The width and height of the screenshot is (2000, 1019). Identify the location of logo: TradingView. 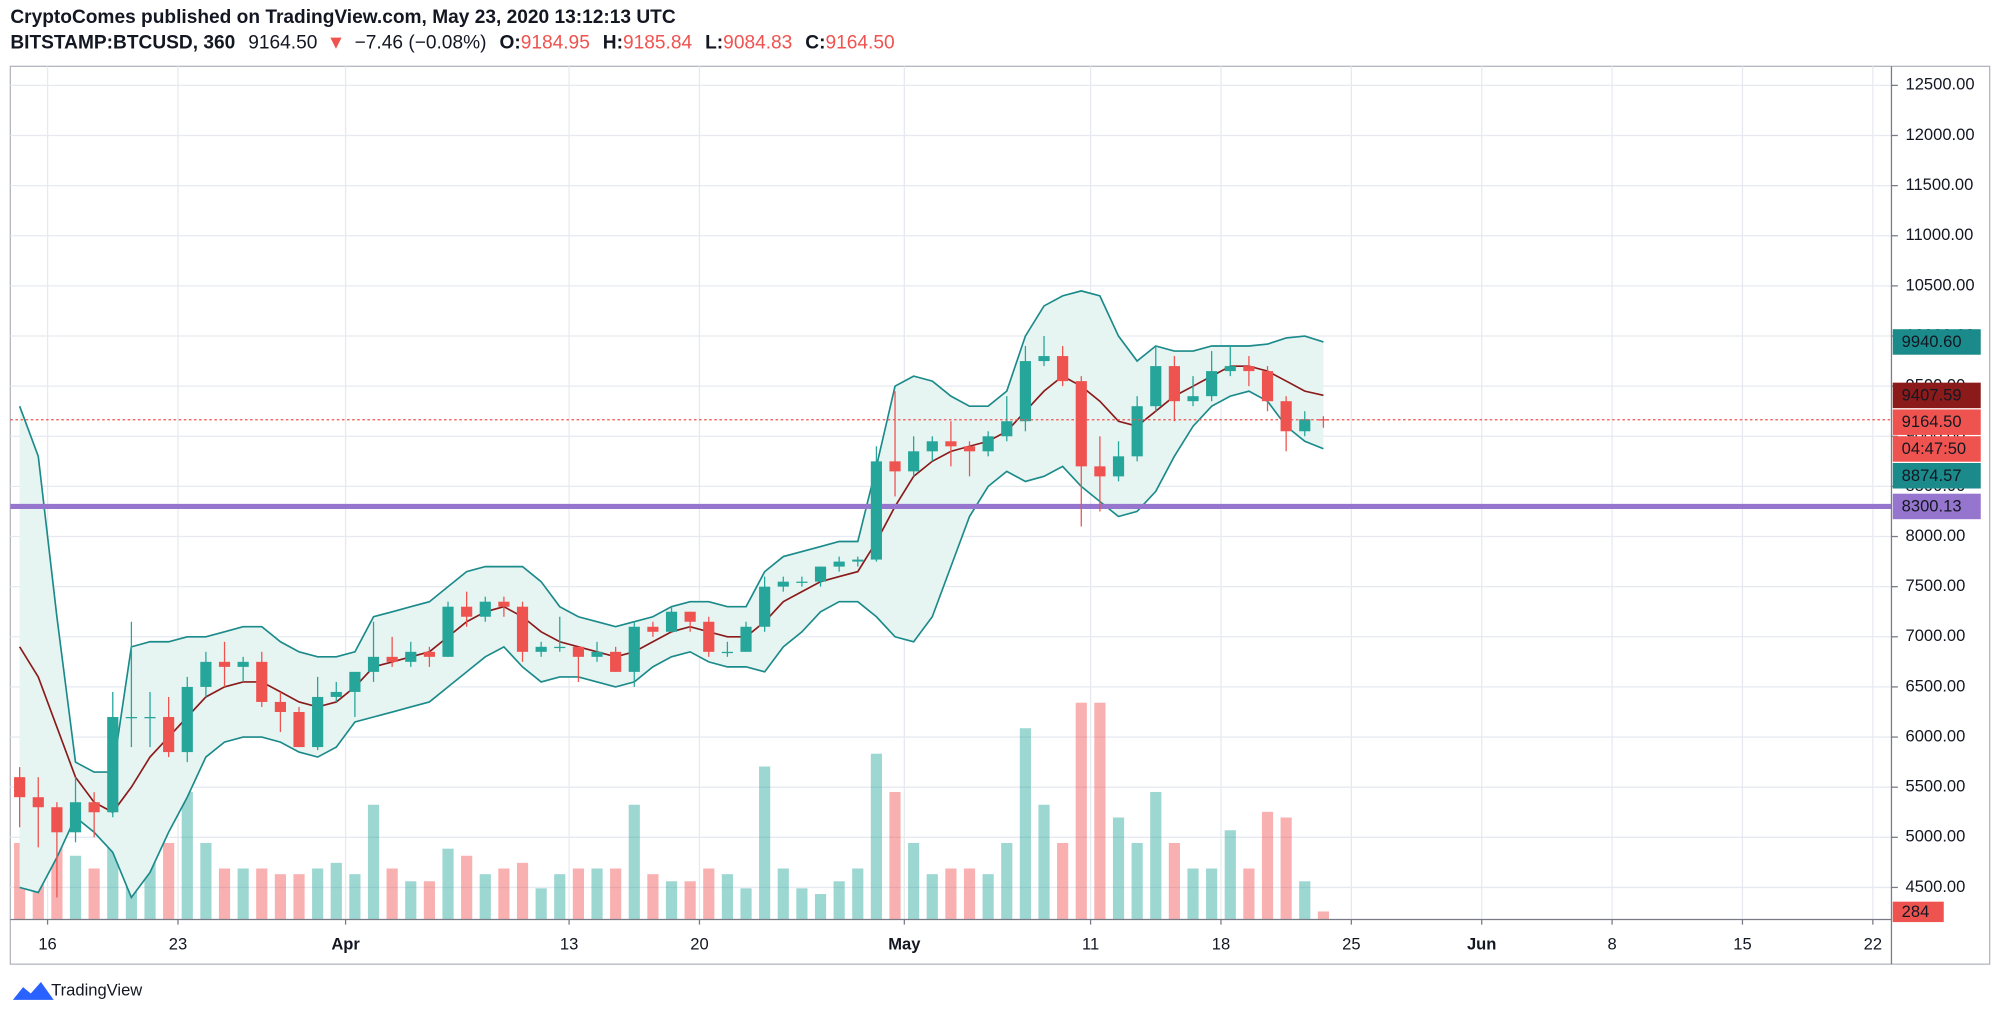
(77, 990).